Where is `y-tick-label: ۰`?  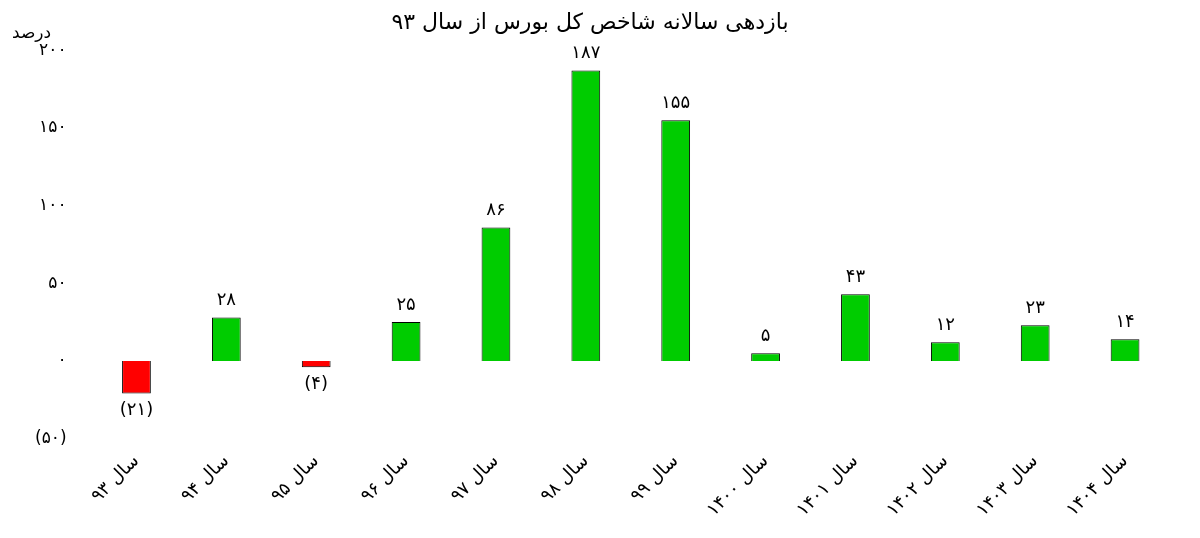 y-tick-label: ۰ is located at coordinates (62, 359).